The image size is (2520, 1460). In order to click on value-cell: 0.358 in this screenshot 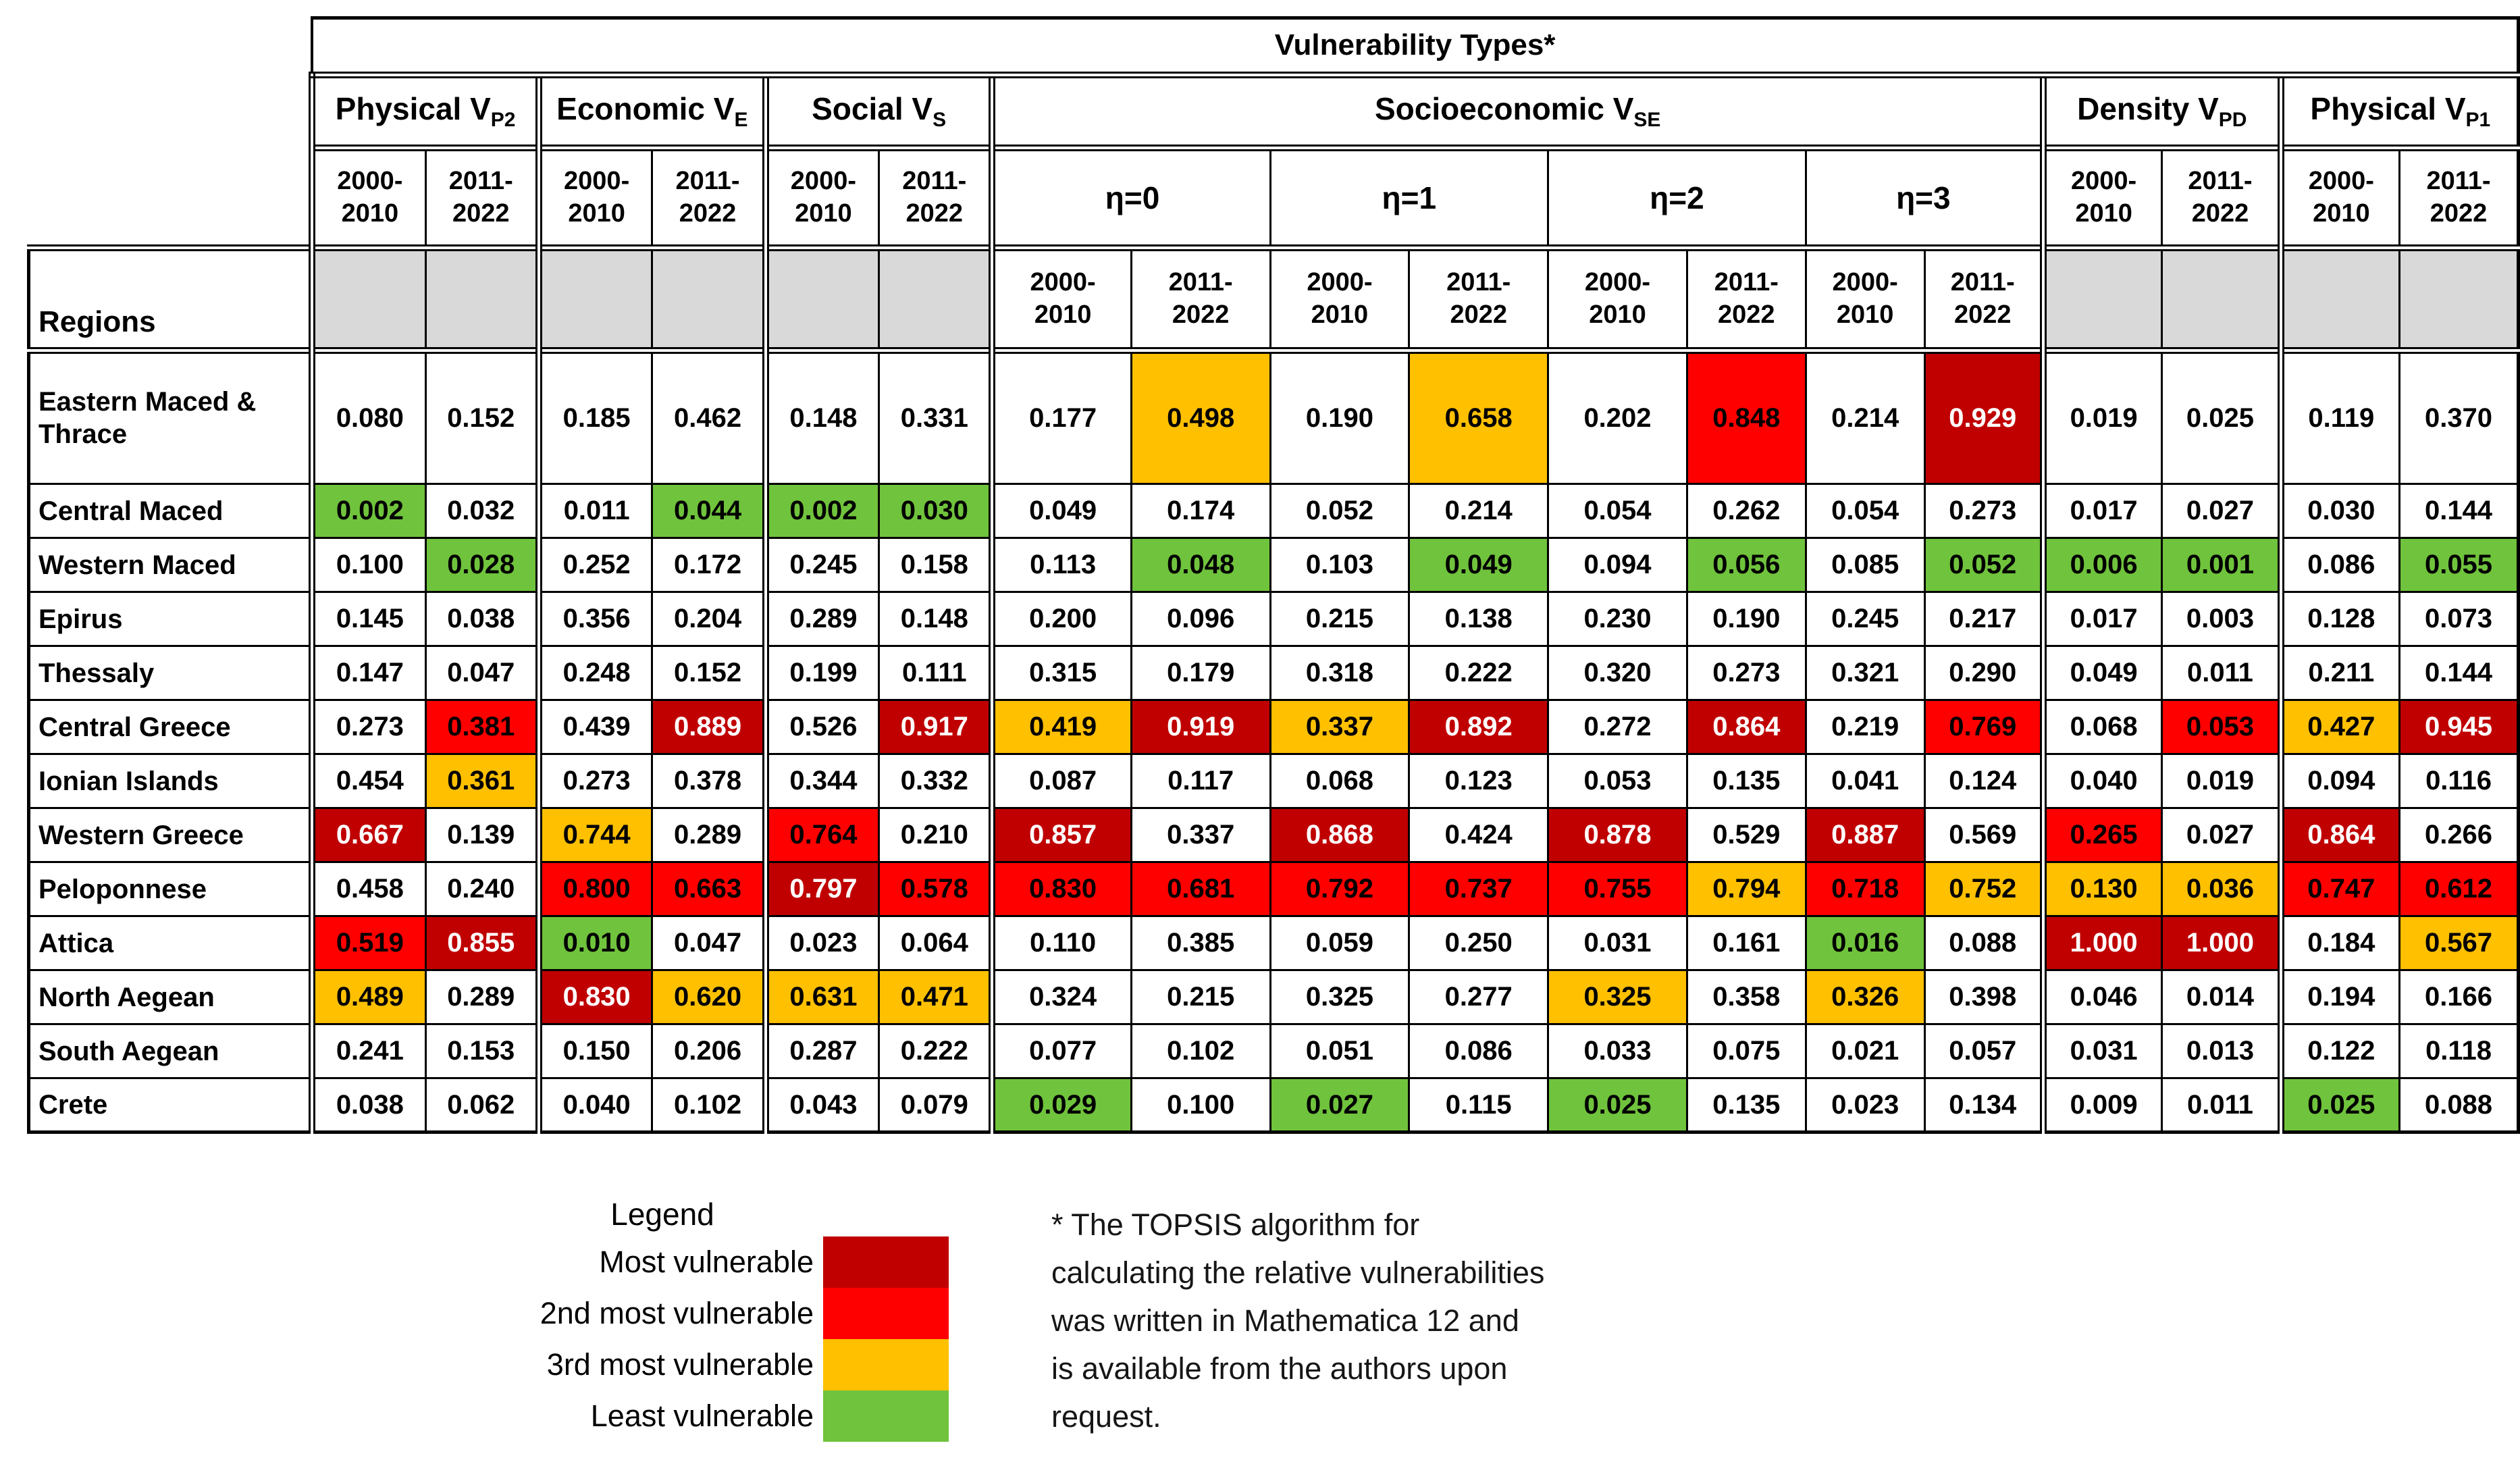, I will do `click(1746, 997)`.